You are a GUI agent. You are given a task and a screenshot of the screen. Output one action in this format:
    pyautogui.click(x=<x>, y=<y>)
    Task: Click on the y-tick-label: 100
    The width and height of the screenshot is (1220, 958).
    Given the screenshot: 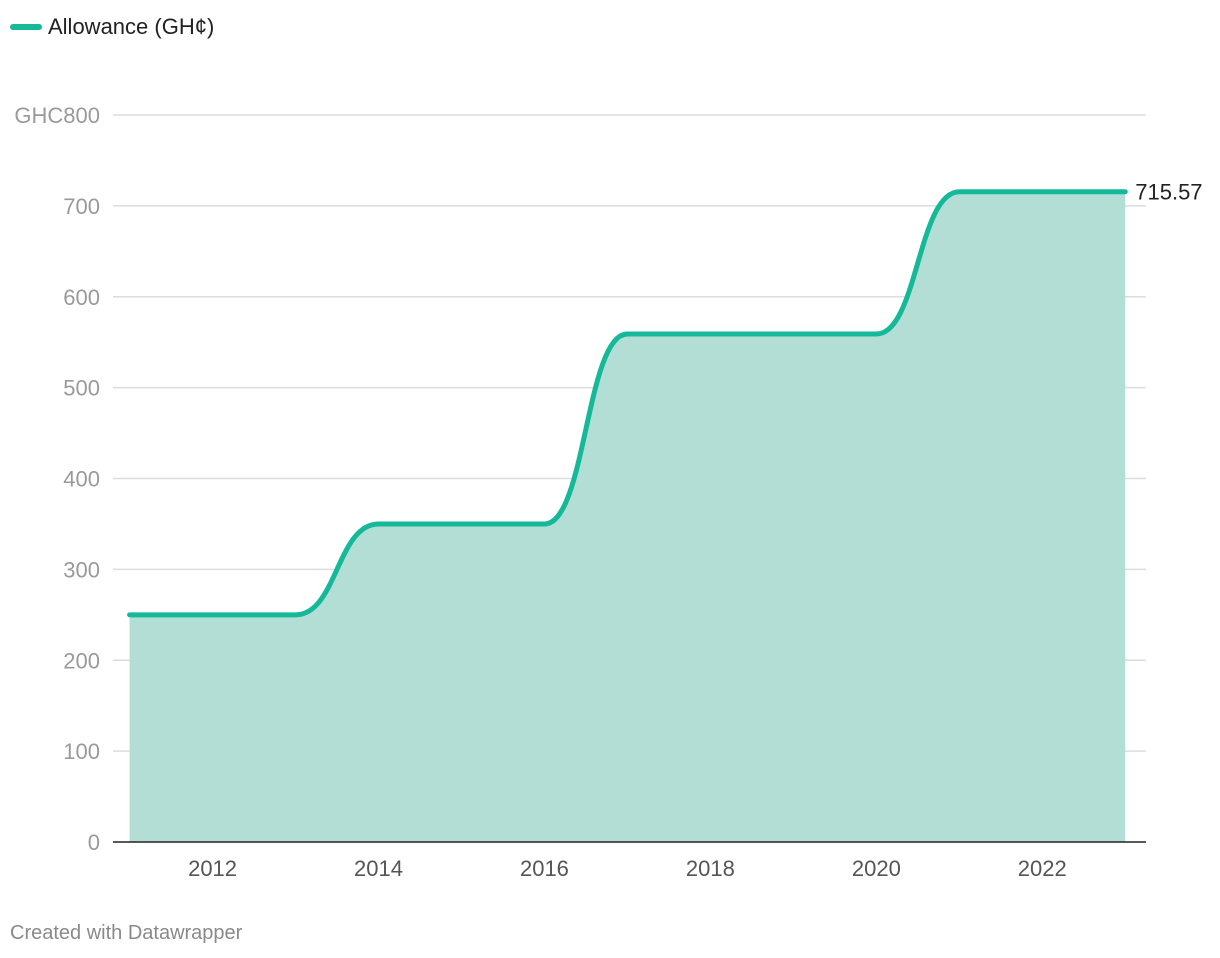 What is the action you would take?
    pyautogui.click(x=81, y=751)
    